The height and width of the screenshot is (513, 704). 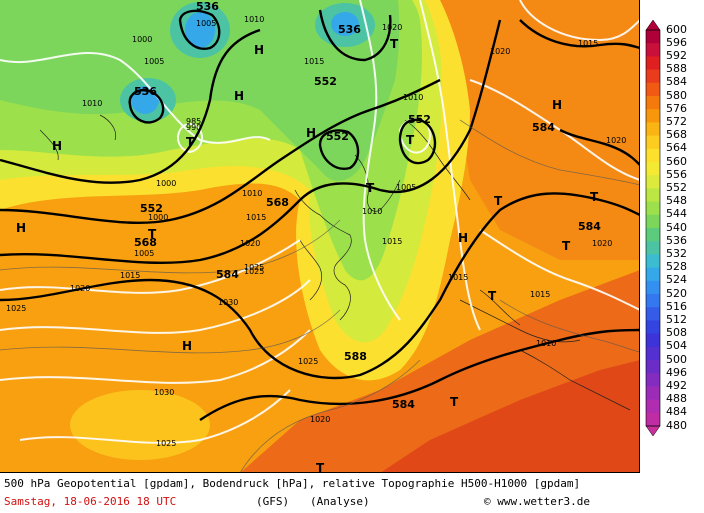 I want to click on legend-value: 596, so click(x=676, y=42).